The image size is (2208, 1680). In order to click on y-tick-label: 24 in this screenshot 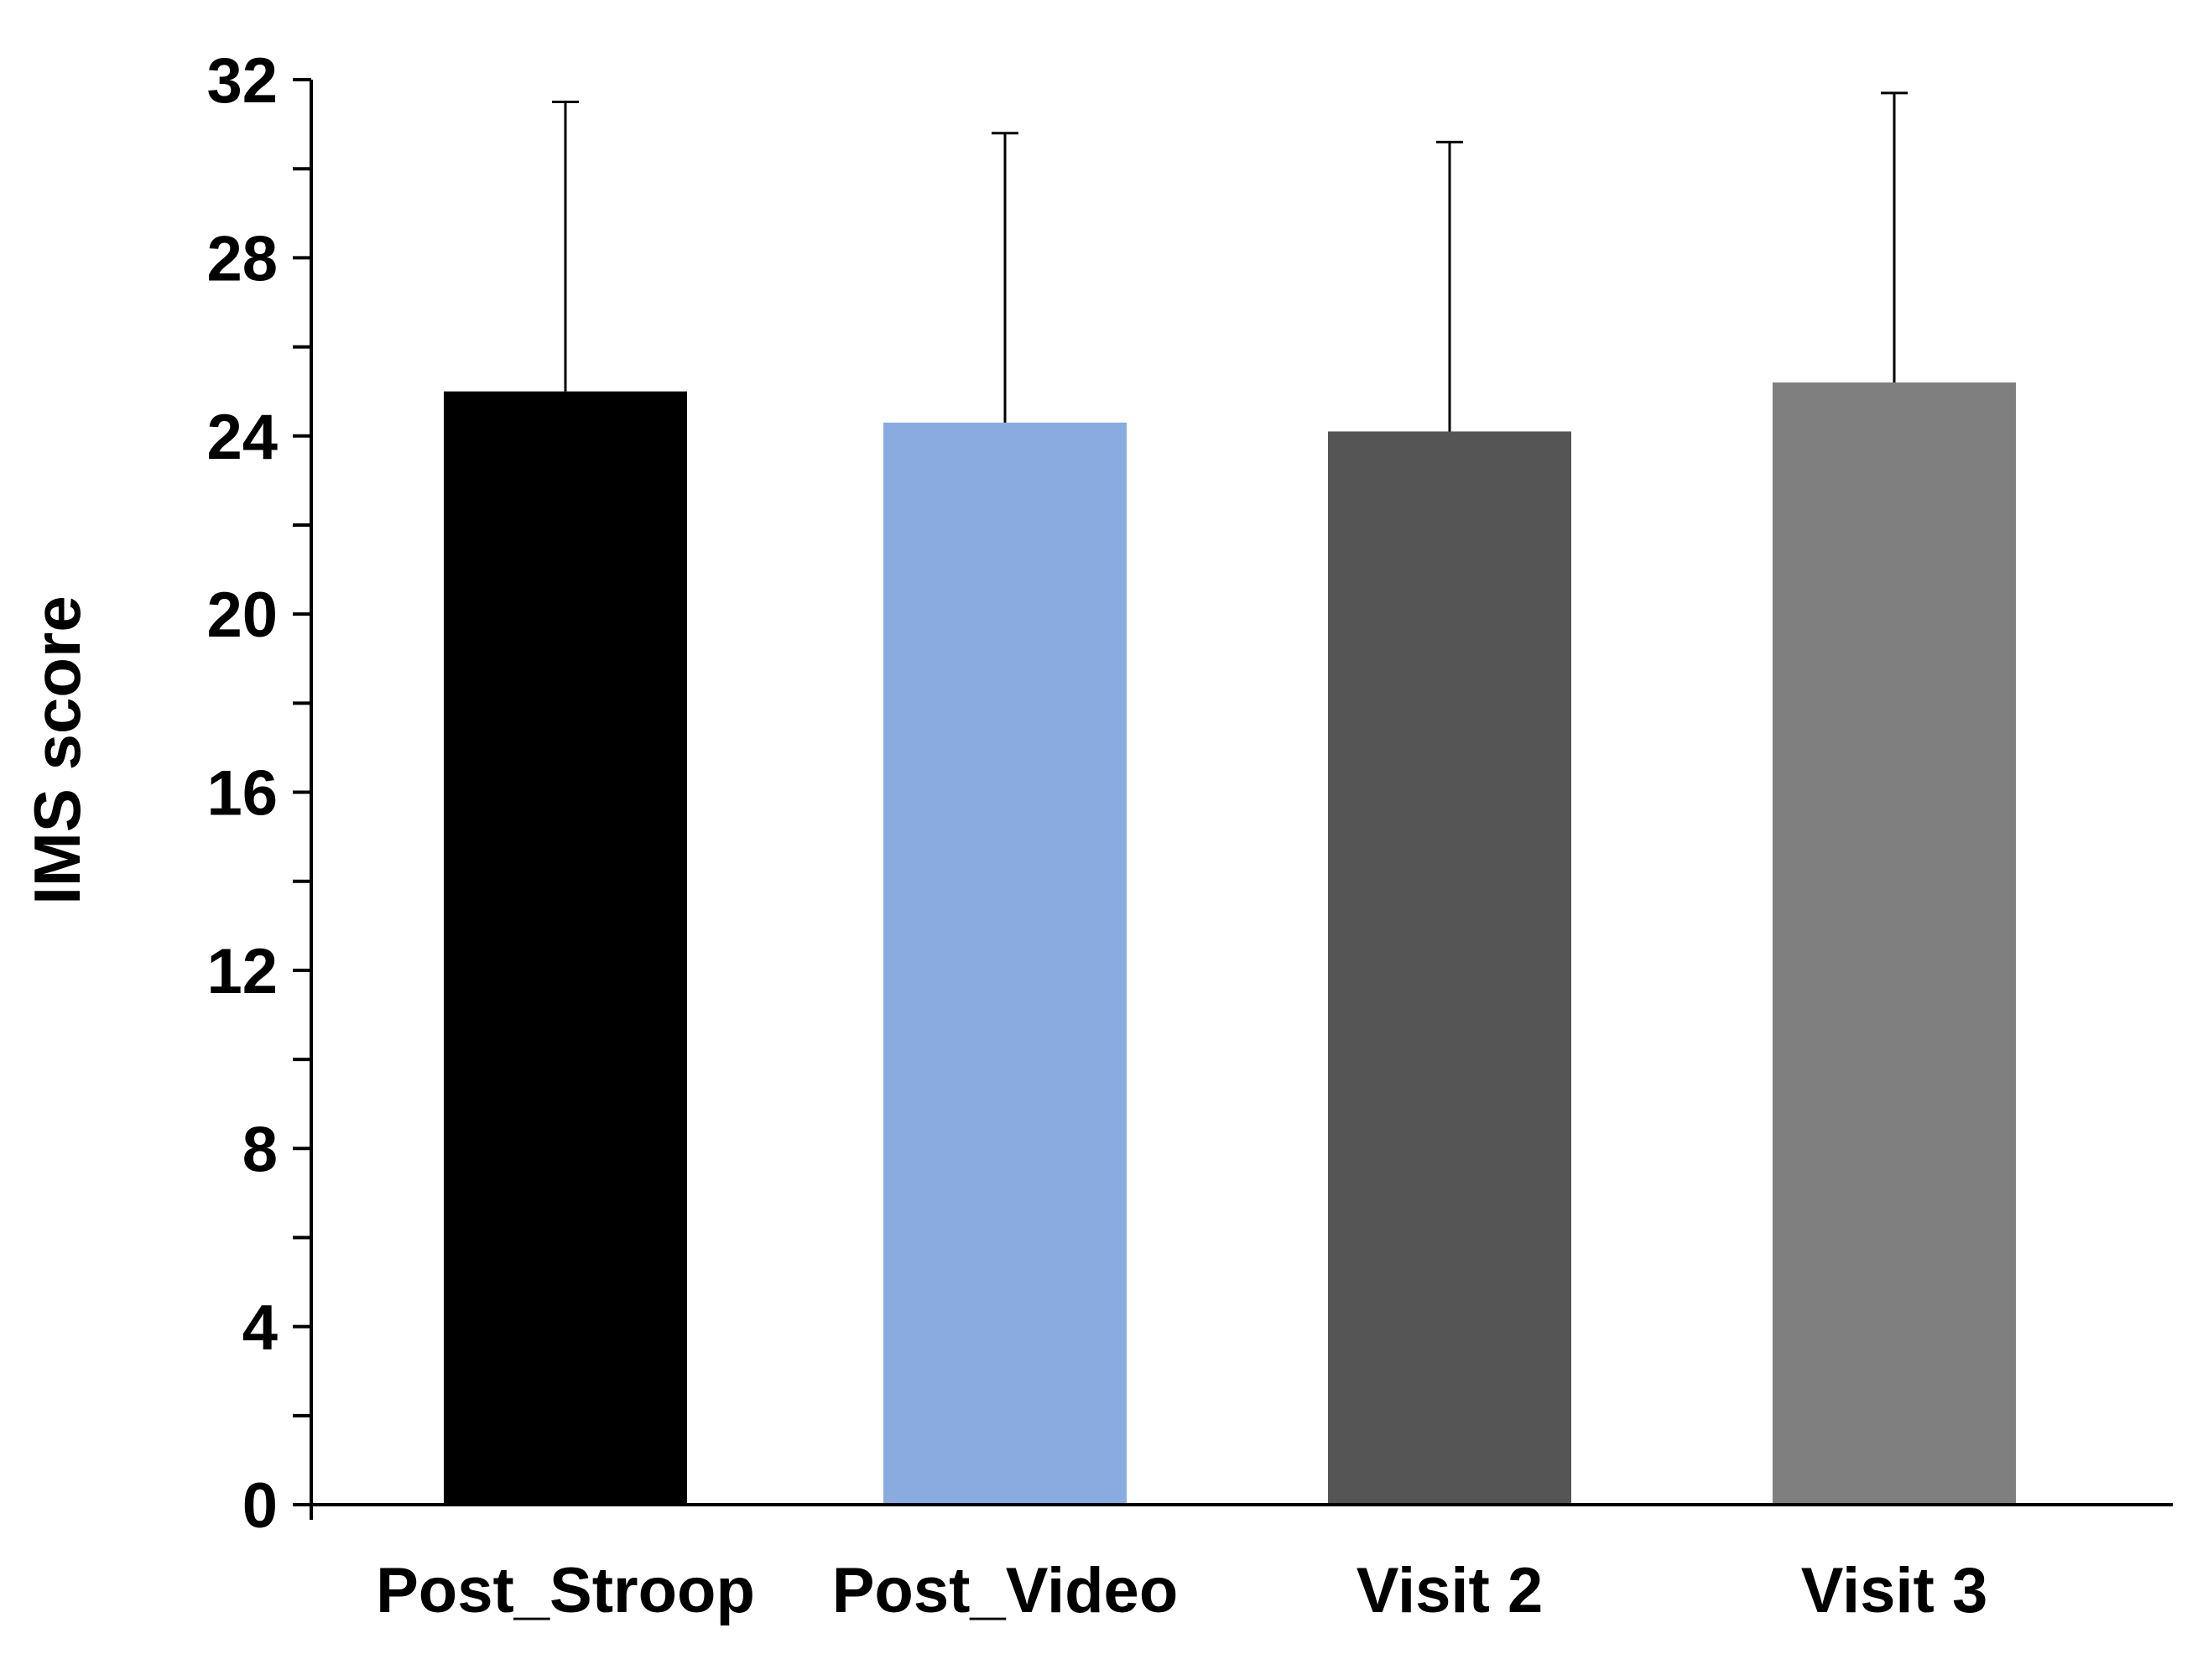, I will do `click(242, 438)`.